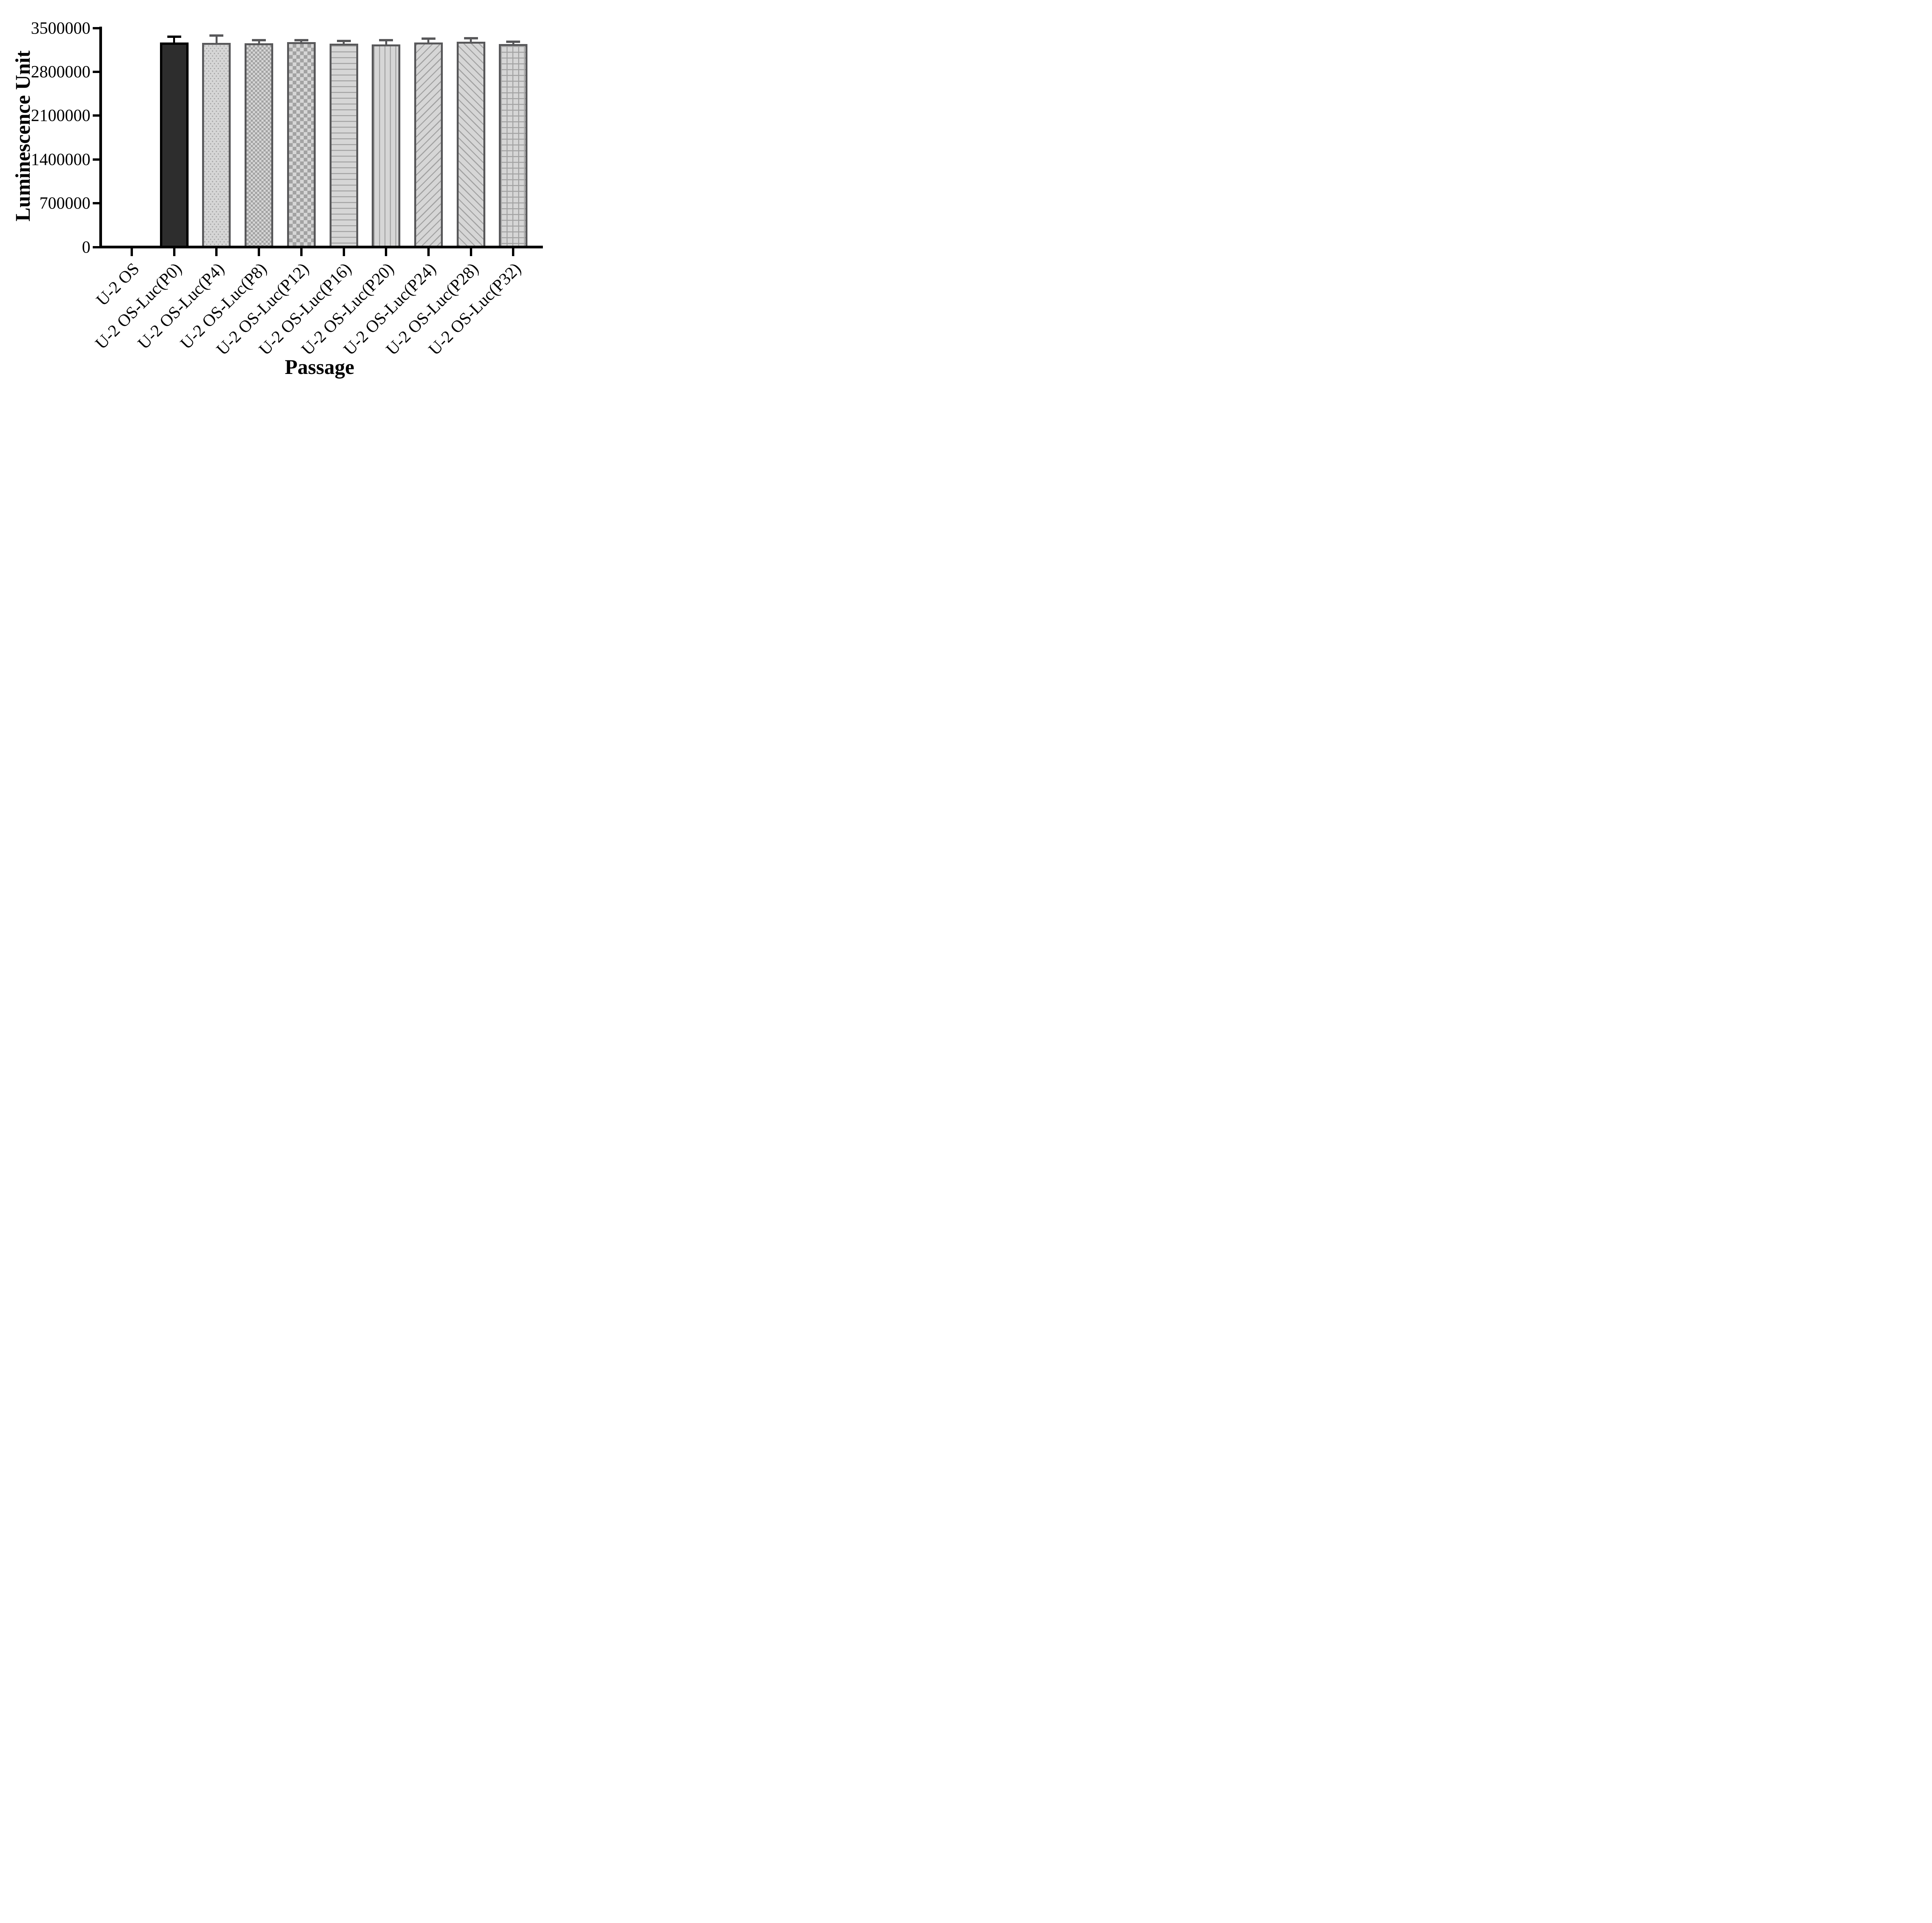  What do you see at coordinates (23, 136) in the screenshot?
I see `y-axis-title: Luminescence Unit` at bounding box center [23, 136].